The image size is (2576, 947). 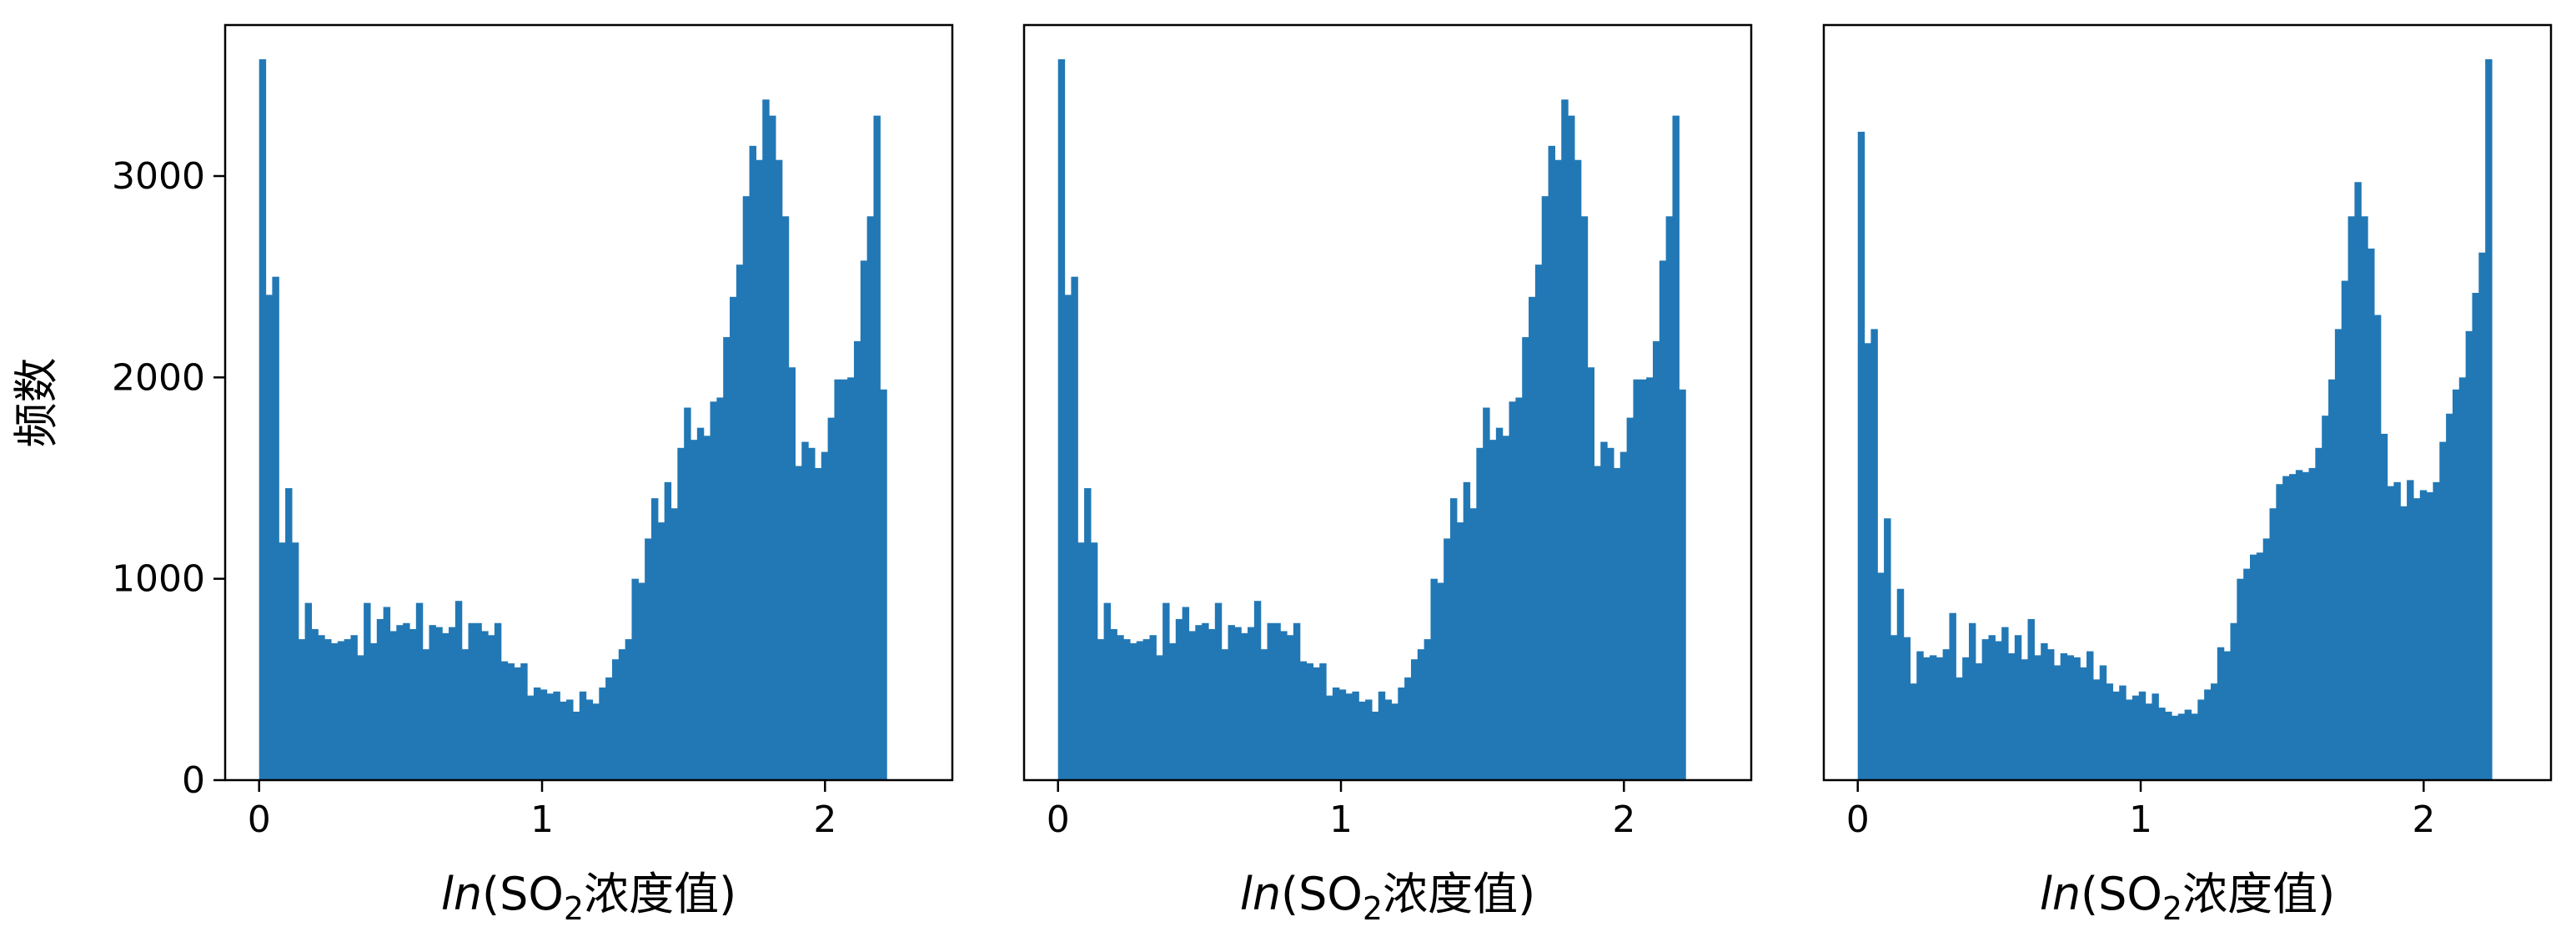 I want to click on x-axis-label-italic: ln, so click(x=461, y=894).